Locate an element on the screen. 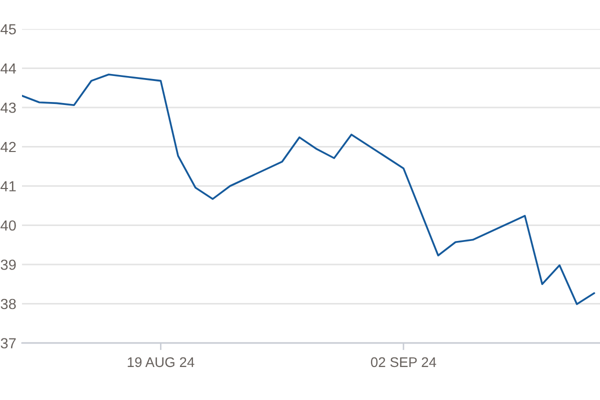 Image resolution: width=600 pixels, height=400 pixels. y-tick-label: 40 is located at coordinates (8, 225).